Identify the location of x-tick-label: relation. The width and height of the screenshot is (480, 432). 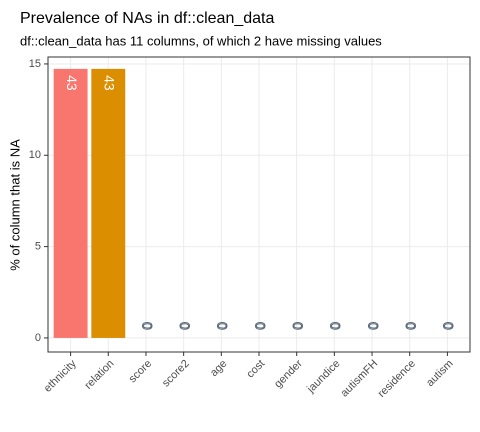
(99, 375).